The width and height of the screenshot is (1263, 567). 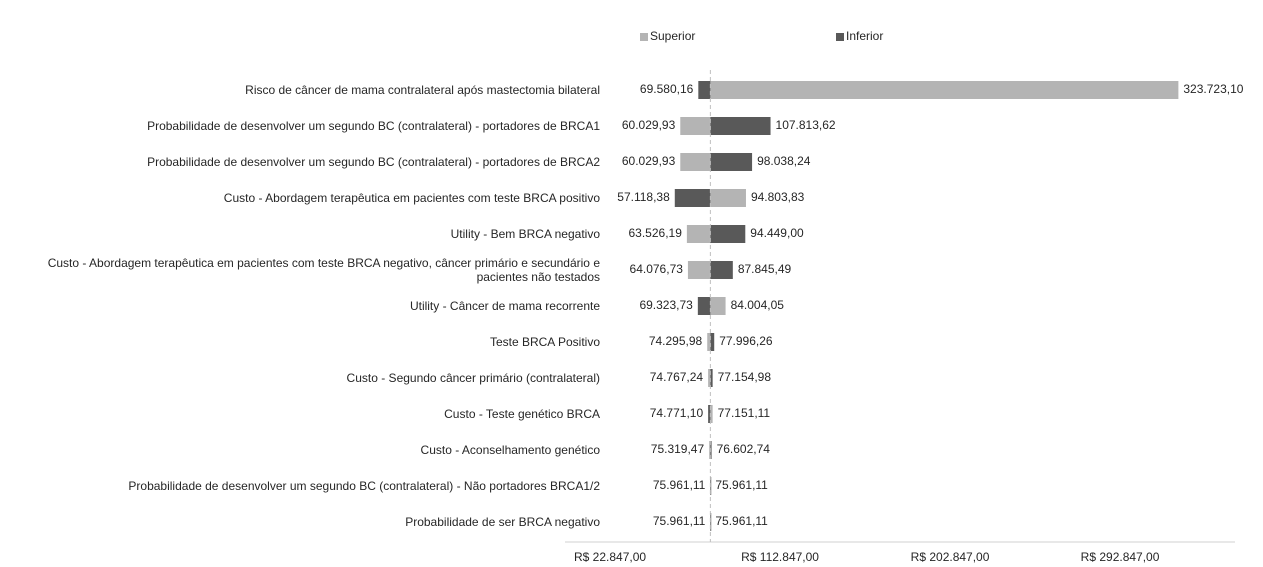 I want to click on value-label: 75.319,47, so click(x=678, y=449).